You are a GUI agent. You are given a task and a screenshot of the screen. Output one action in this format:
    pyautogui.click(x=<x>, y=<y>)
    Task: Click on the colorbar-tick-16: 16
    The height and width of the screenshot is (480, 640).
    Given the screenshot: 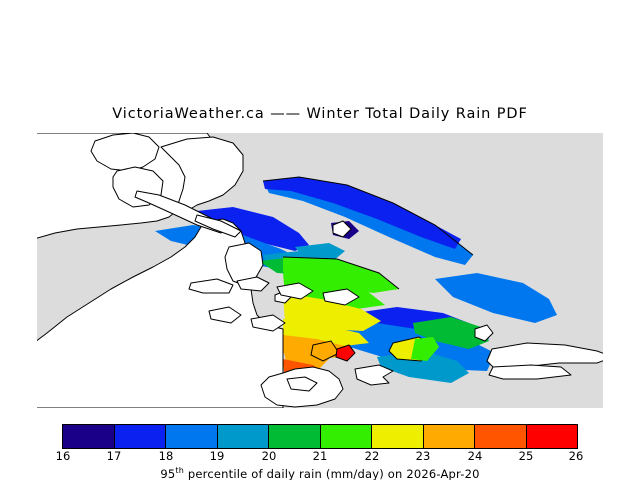 What is the action you would take?
    pyautogui.click(x=63, y=456)
    